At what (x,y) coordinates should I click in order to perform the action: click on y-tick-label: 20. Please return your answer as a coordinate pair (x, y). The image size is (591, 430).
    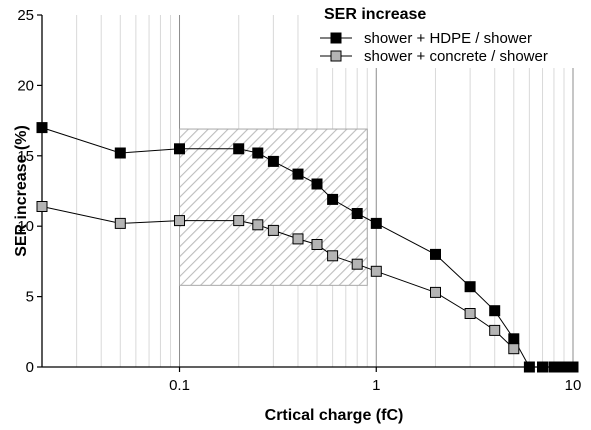
    Looking at the image, I should click on (25, 85).